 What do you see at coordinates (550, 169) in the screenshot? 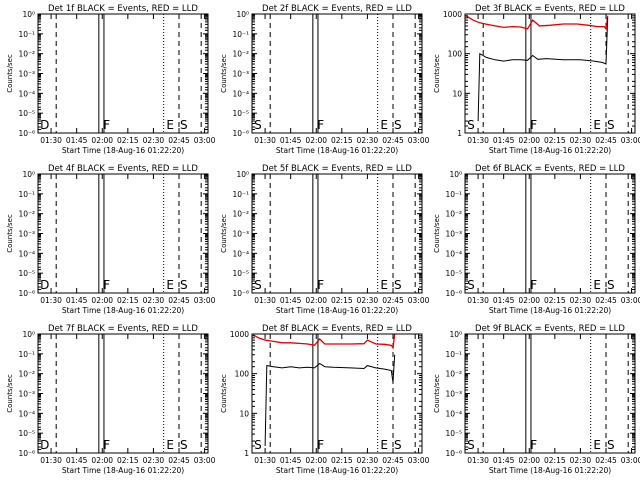
I see `panel-title: Det 6f BLACK = Events, RED = LLD` at bounding box center [550, 169].